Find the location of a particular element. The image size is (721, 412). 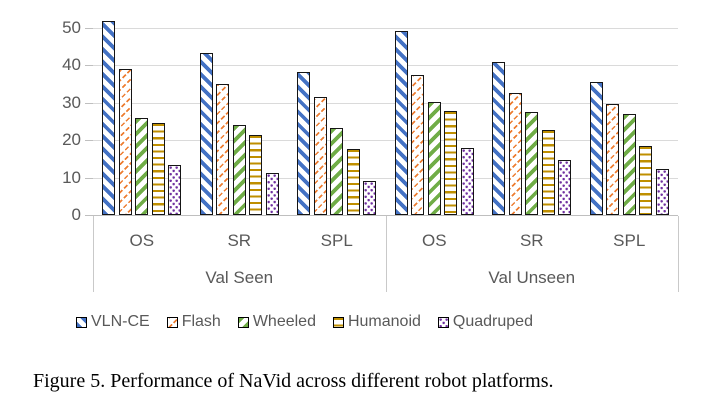

y-axis-label-0: 0 is located at coordinates (76, 214).